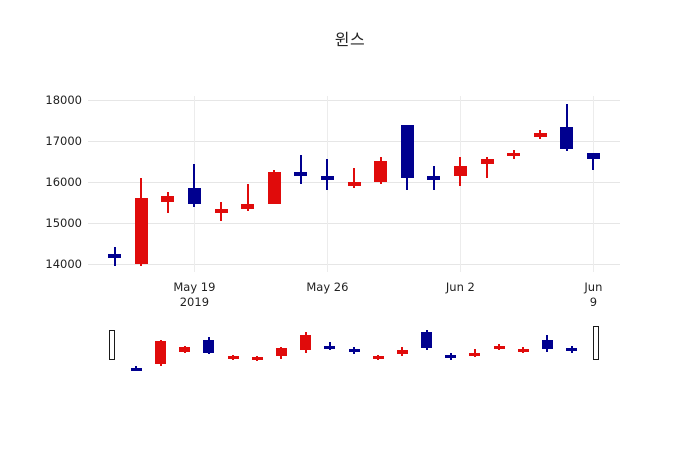 Image resolution: width=700 pixels, height=450 pixels. I want to click on y-axis-tick-labels: 14000 15000 16000 17000 18000, so click(44, 182).